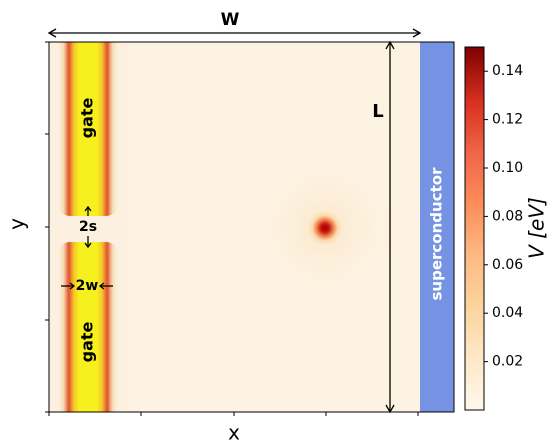  Describe the element at coordinates (507, 71) in the screenshot. I see `colorbar-tick-label: 0.14` at that location.